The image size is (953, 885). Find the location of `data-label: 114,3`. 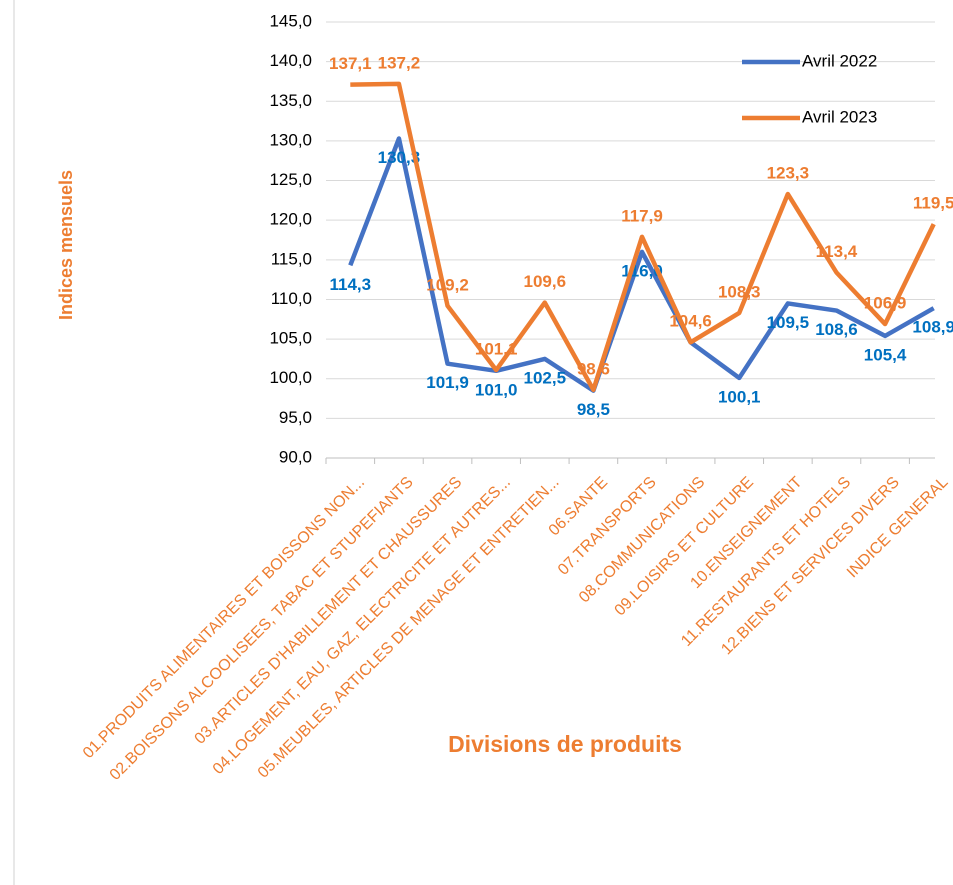

data-label: 114,3 is located at coordinates (351, 284).